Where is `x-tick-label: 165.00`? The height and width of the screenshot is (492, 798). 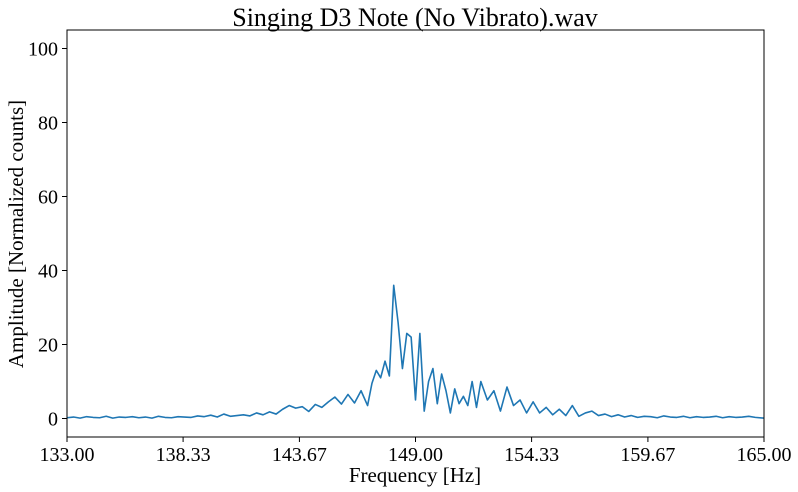
x-tick-label: 165.00 is located at coordinates (764, 455).